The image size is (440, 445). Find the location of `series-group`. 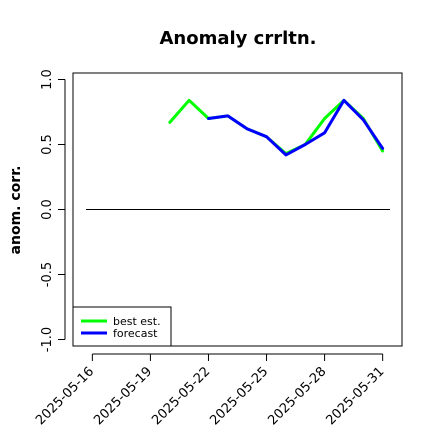

series-group is located at coordinates (276, 127).